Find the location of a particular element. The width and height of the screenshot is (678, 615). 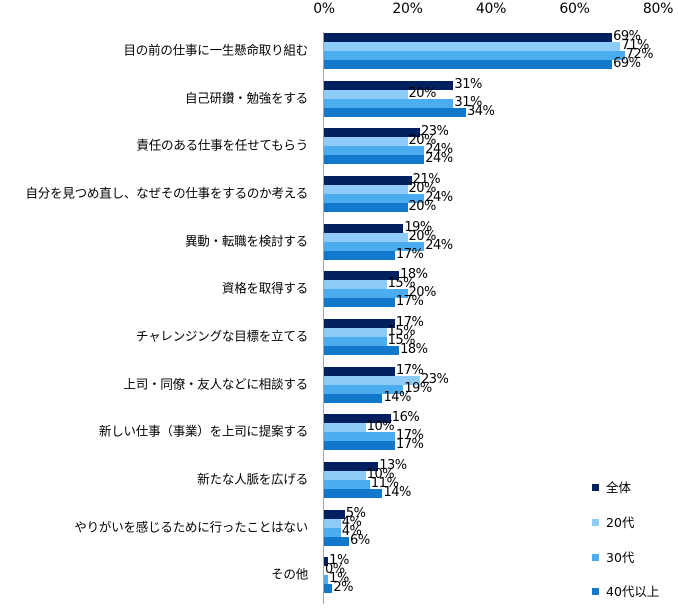

value-label: 19% is located at coordinates (418, 388).